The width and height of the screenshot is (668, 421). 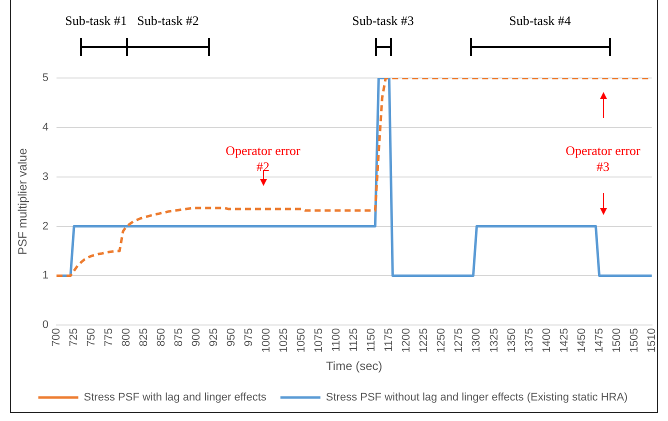 What do you see at coordinates (45, 78) in the screenshot?
I see `y-tick-label: 5` at bounding box center [45, 78].